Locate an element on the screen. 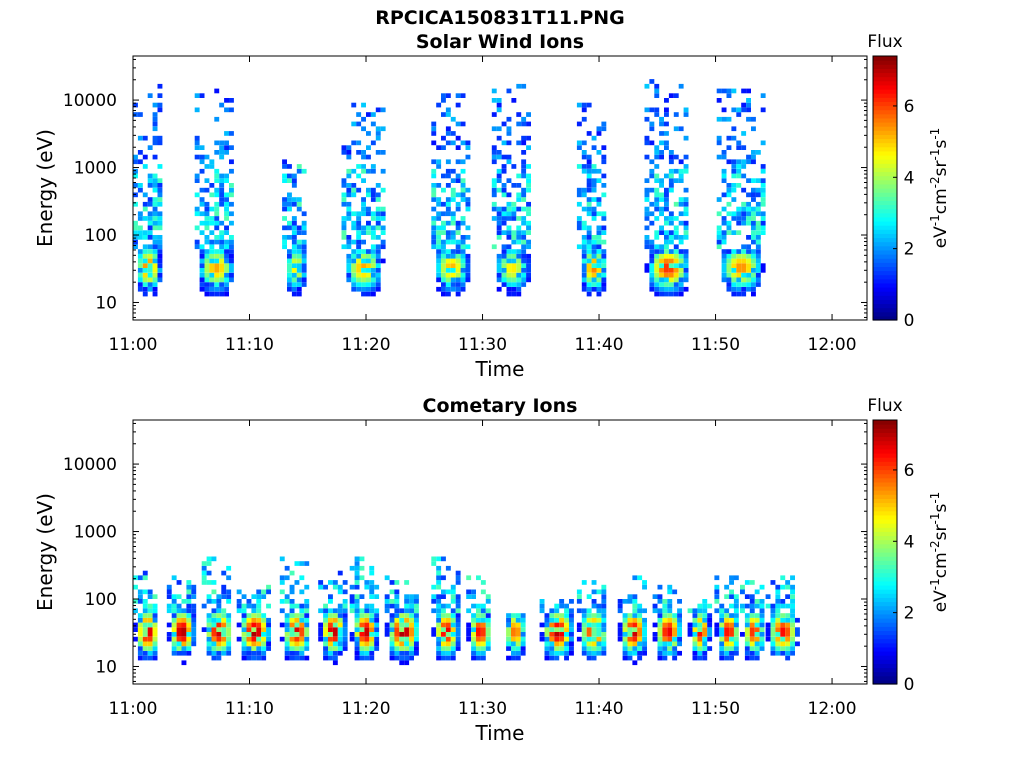  solar-wind-colorbar-label: eV-1cm-2sr-1s-1 is located at coordinates (939, 188).